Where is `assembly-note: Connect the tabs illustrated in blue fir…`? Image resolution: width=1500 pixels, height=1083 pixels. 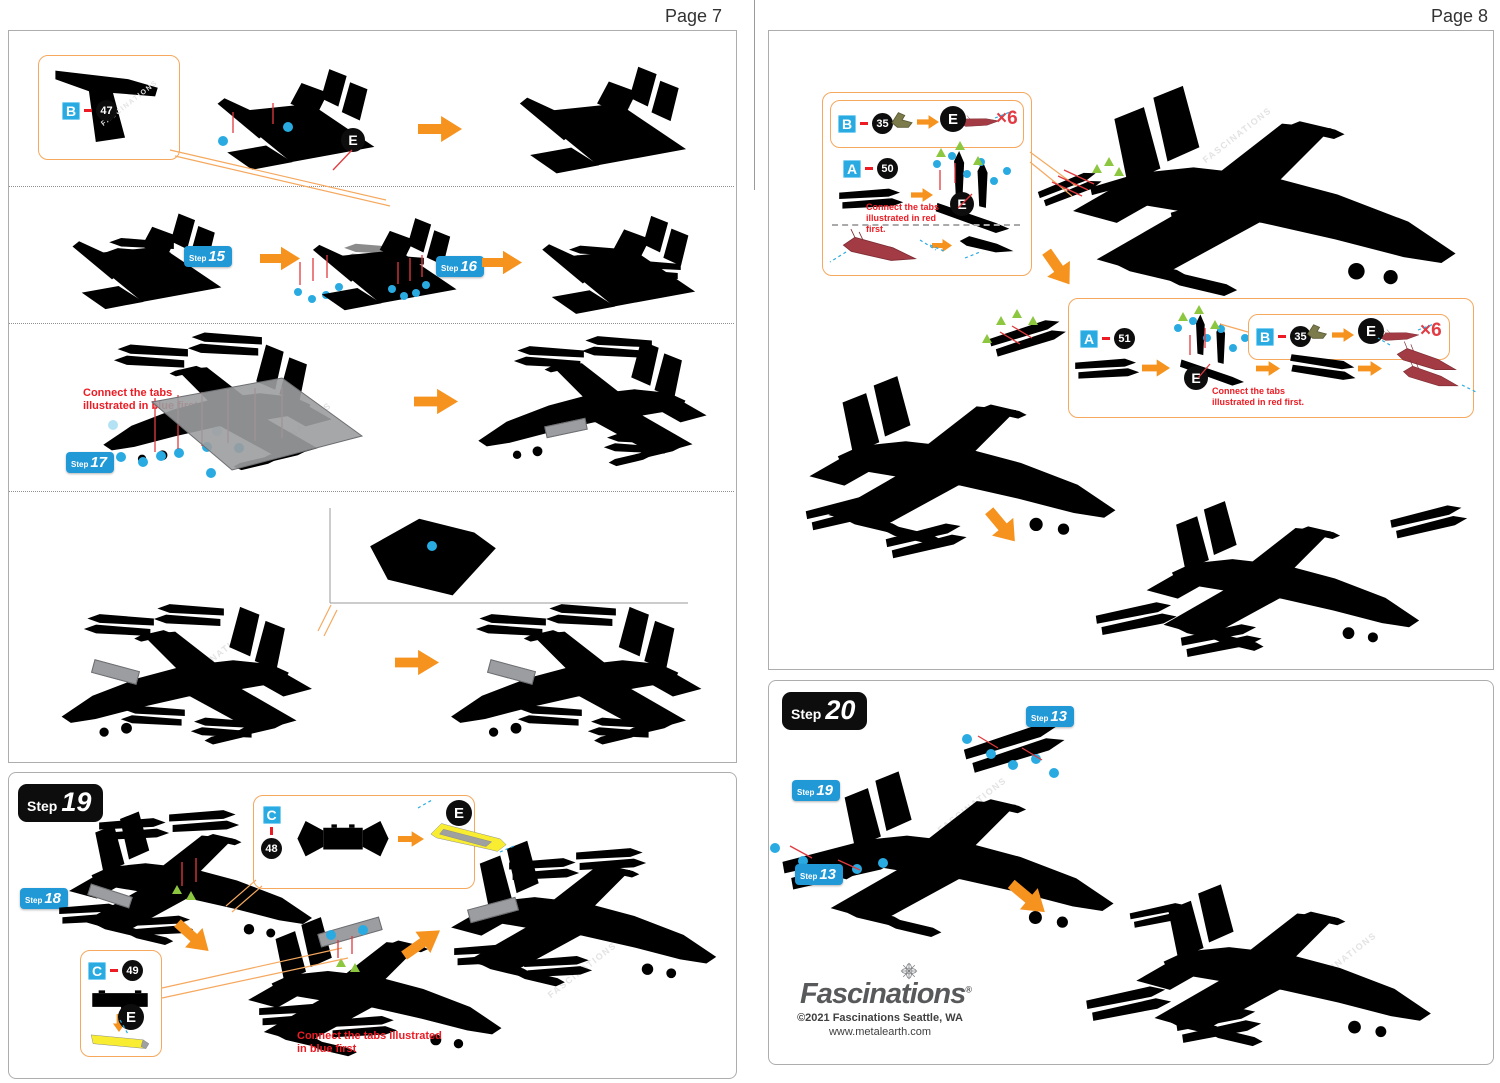
assembly-note: Connect the tabs illustrated in blue fir… is located at coordinates (369, 1042).